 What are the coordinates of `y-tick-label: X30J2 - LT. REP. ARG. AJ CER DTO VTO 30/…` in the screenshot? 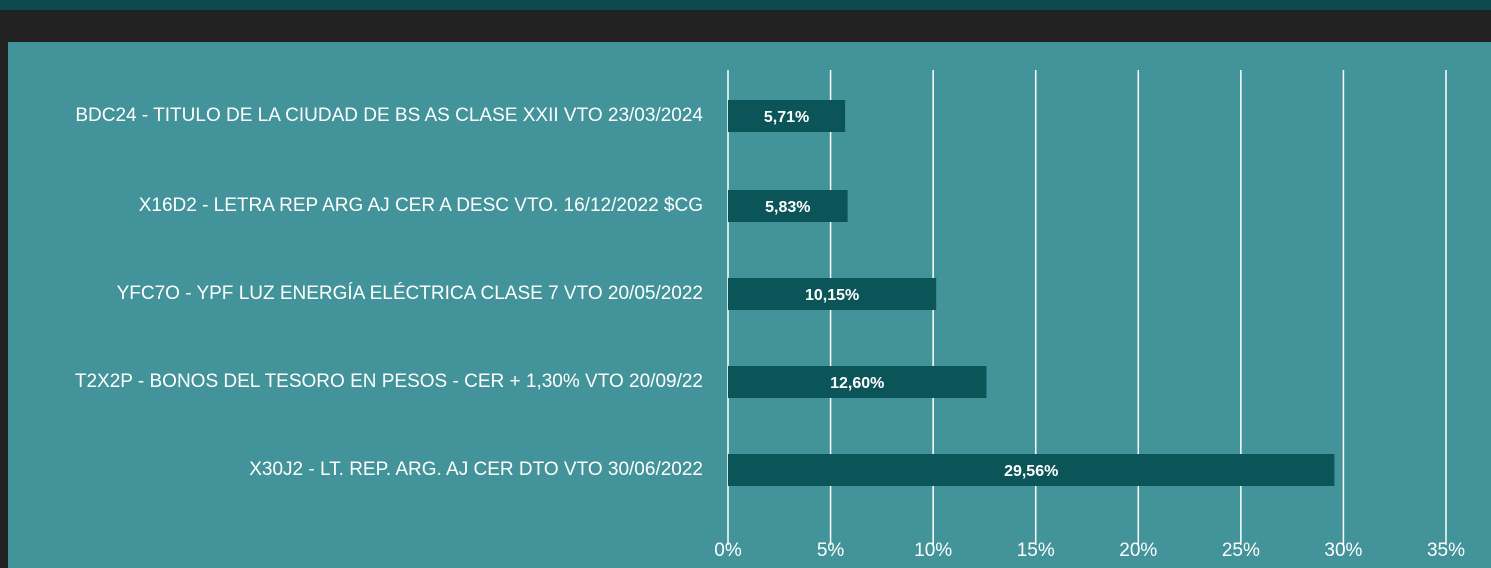 It's located at (476, 469).